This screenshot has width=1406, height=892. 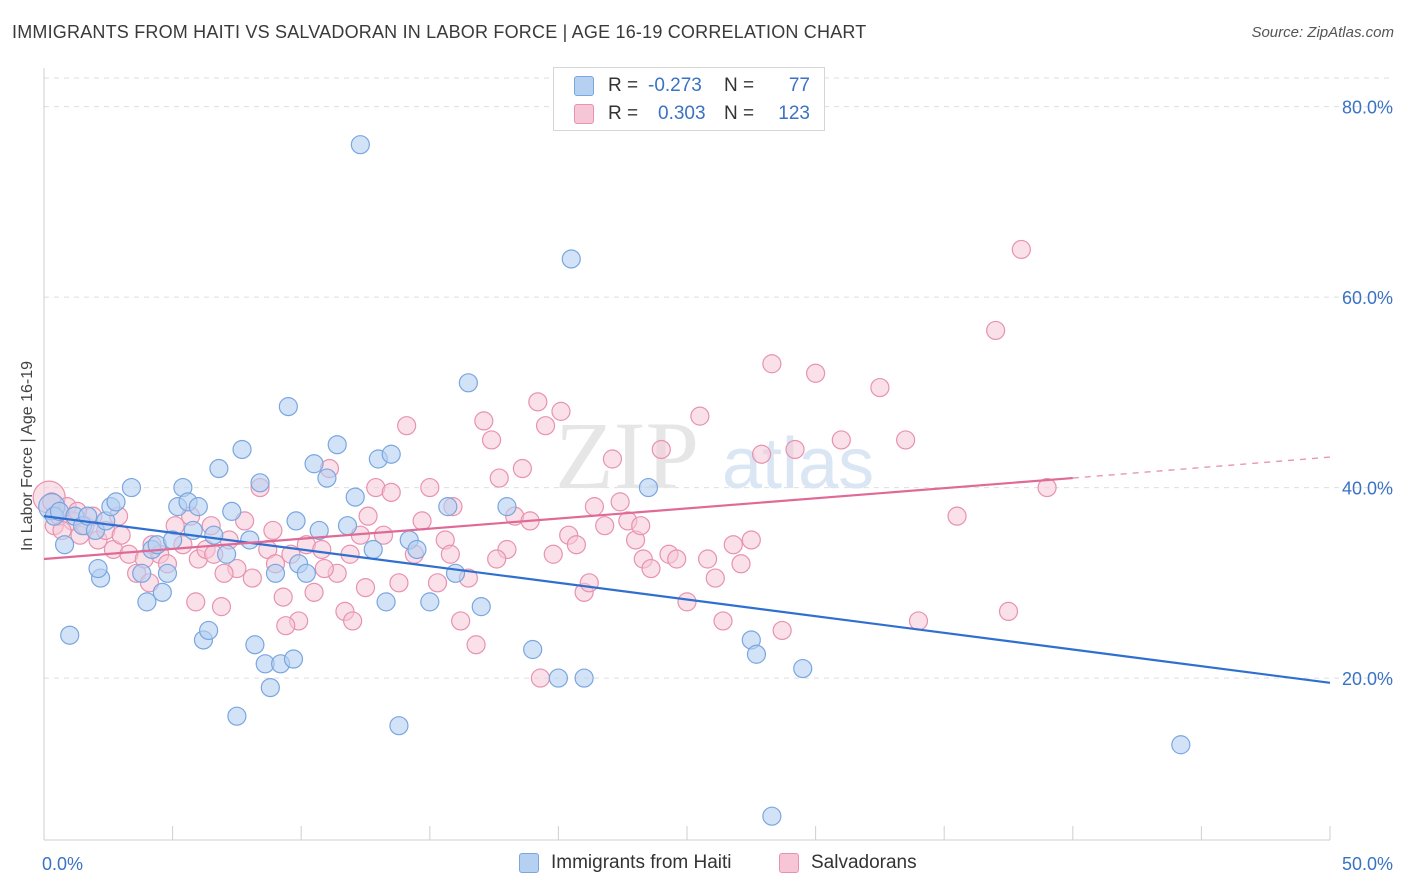 I want to click on legend-item-haiti: Immigrants from Haiti, so click(x=625, y=863).